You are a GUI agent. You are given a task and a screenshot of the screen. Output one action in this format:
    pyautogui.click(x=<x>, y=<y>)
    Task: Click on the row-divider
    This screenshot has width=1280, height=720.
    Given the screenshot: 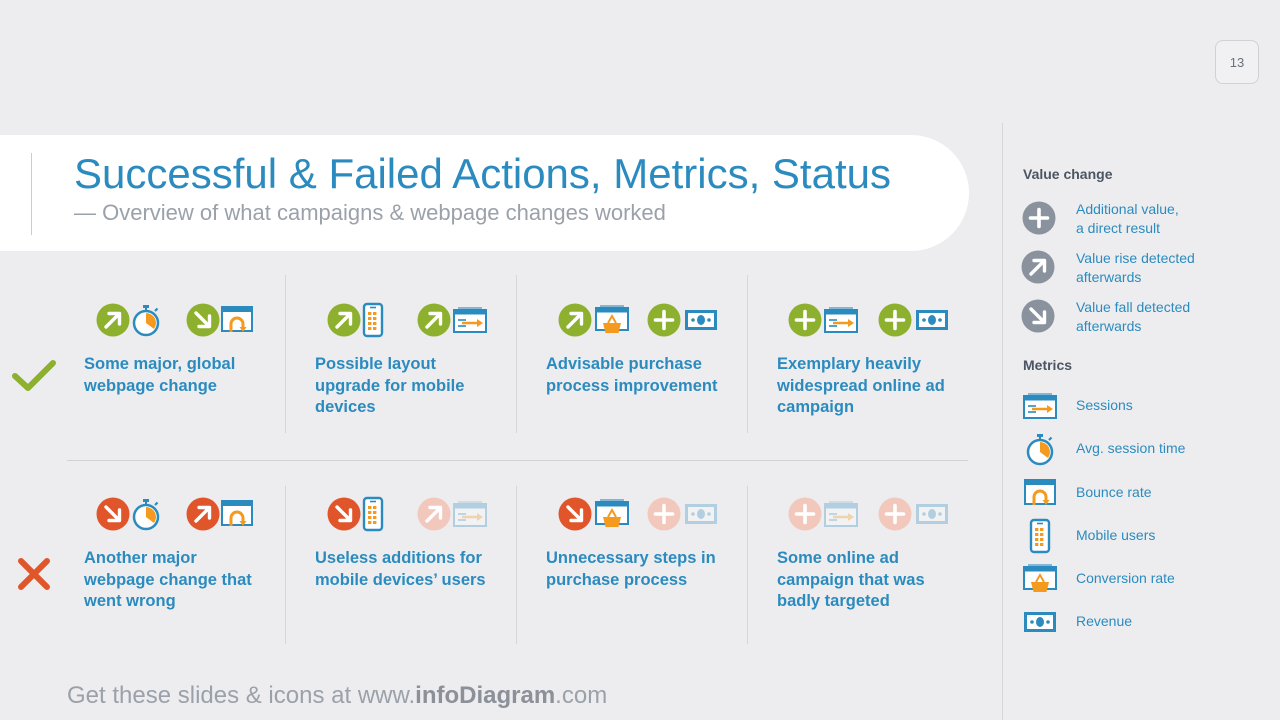 What is the action you would take?
    pyautogui.click(x=517, y=460)
    